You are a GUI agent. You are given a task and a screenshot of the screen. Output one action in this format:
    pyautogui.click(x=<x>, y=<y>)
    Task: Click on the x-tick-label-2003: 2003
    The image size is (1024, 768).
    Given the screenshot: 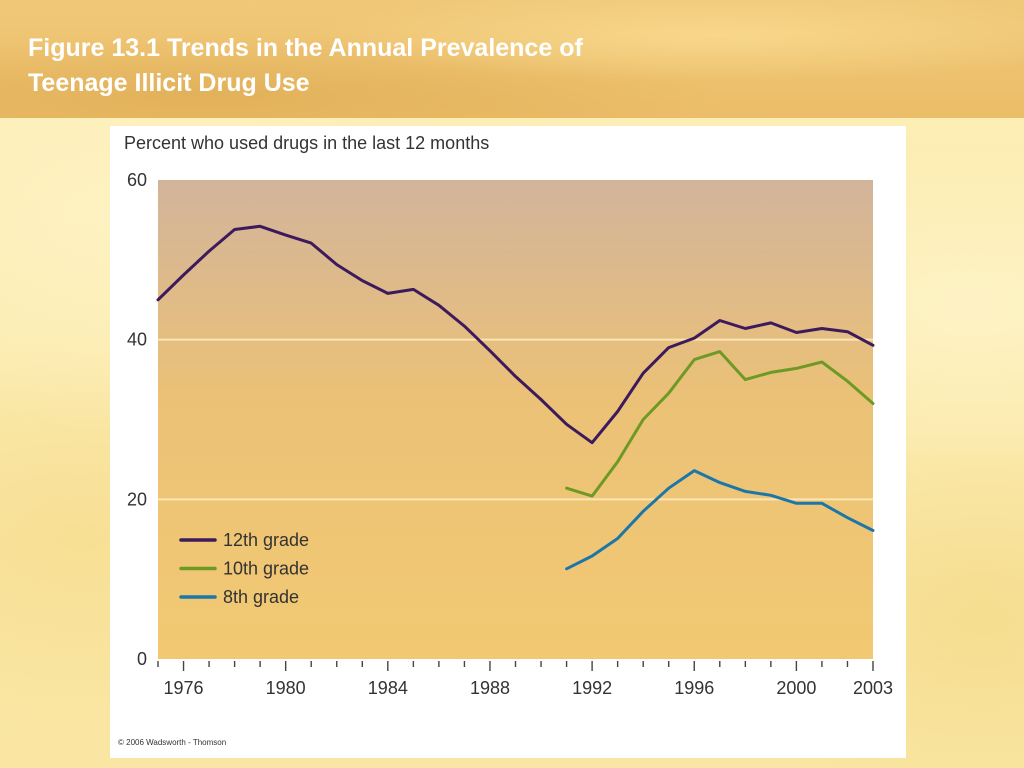 What is the action you would take?
    pyautogui.click(x=873, y=688)
    